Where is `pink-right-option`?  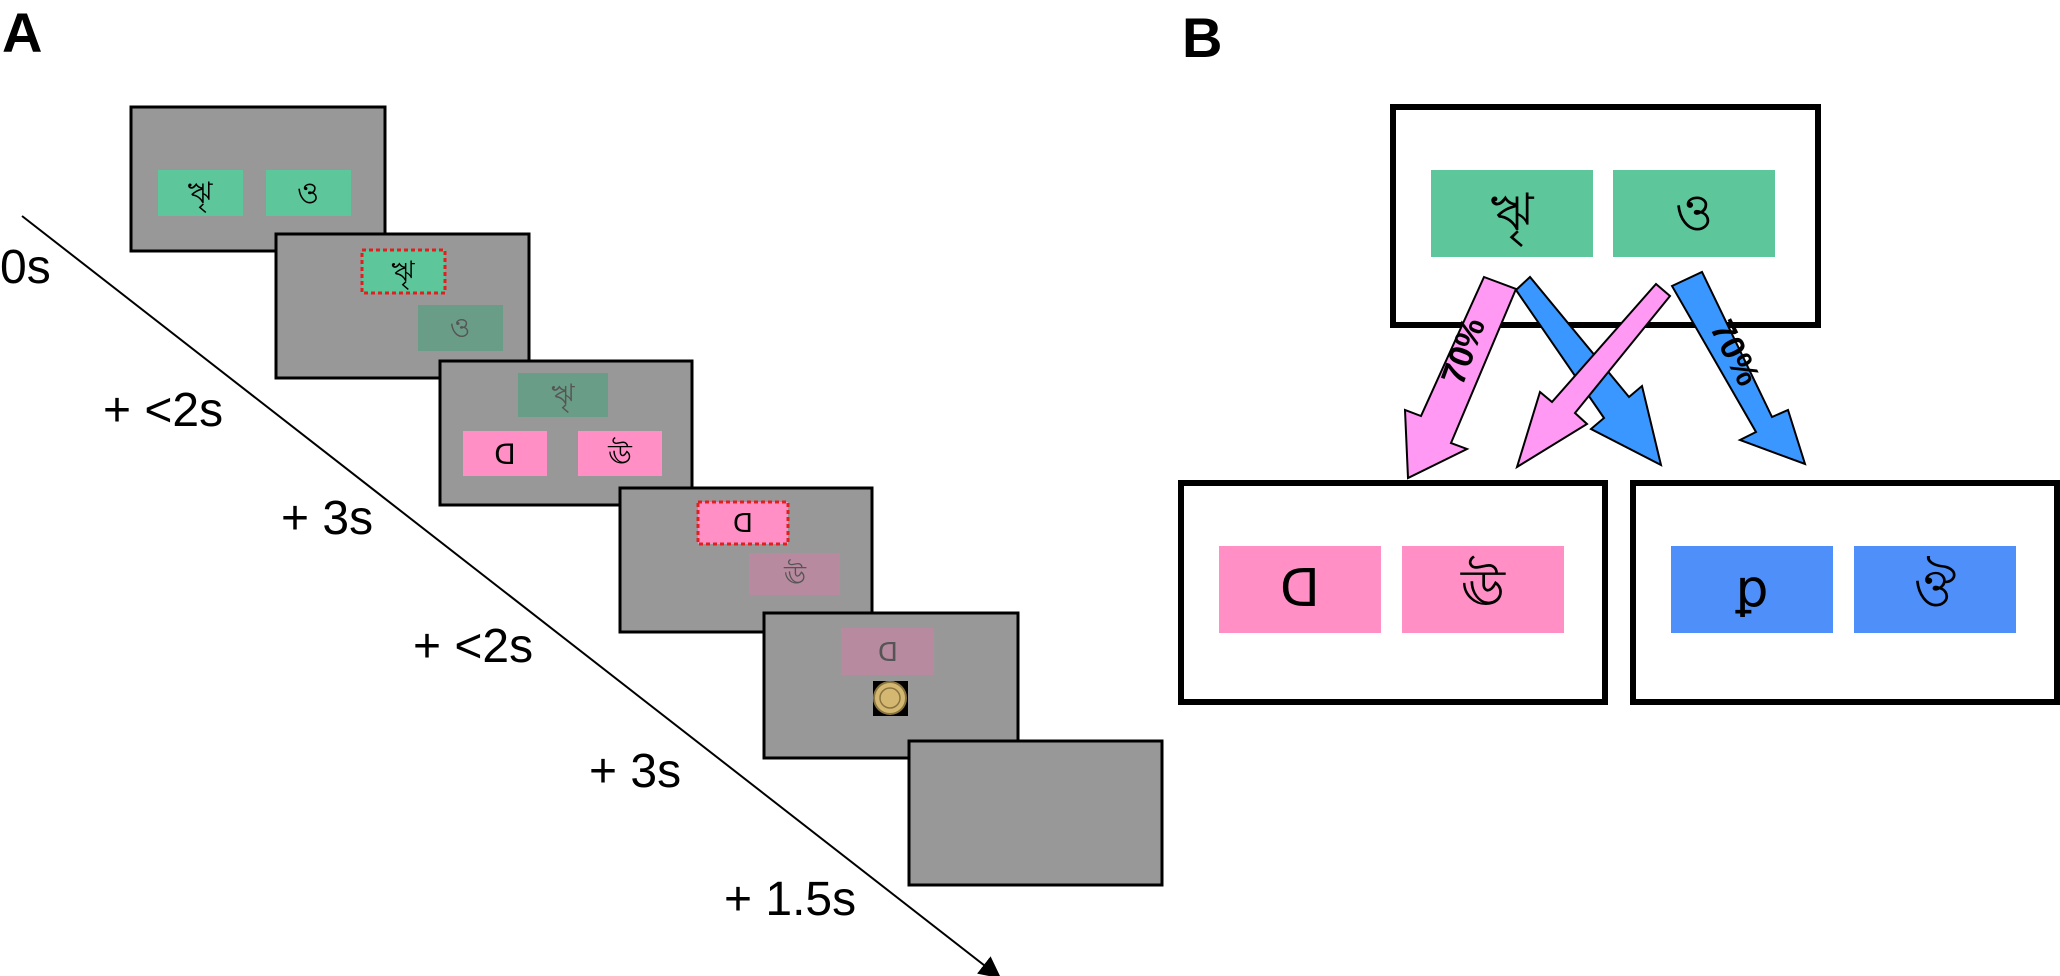 pink-right-option is located at coordinates (1483, 589).